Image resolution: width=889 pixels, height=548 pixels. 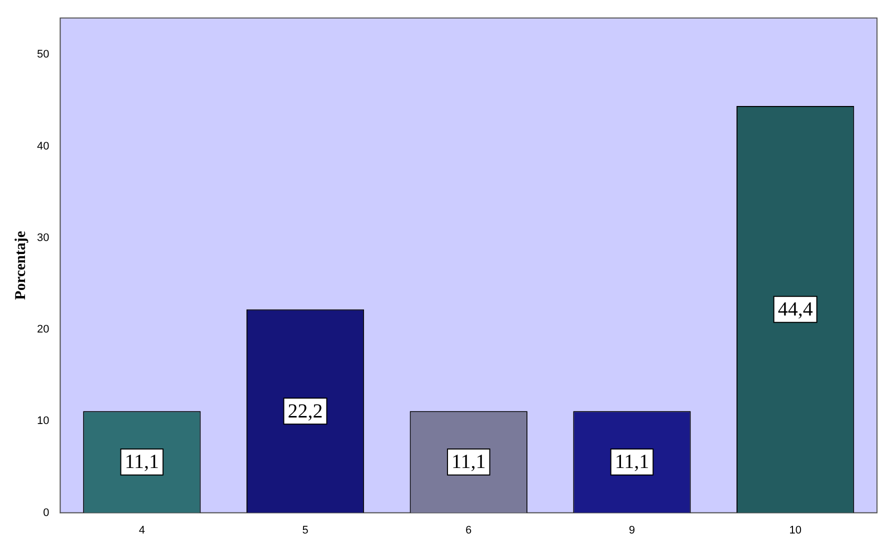 I want to click on x-tick-label: 10, so click(x=795, y=530).